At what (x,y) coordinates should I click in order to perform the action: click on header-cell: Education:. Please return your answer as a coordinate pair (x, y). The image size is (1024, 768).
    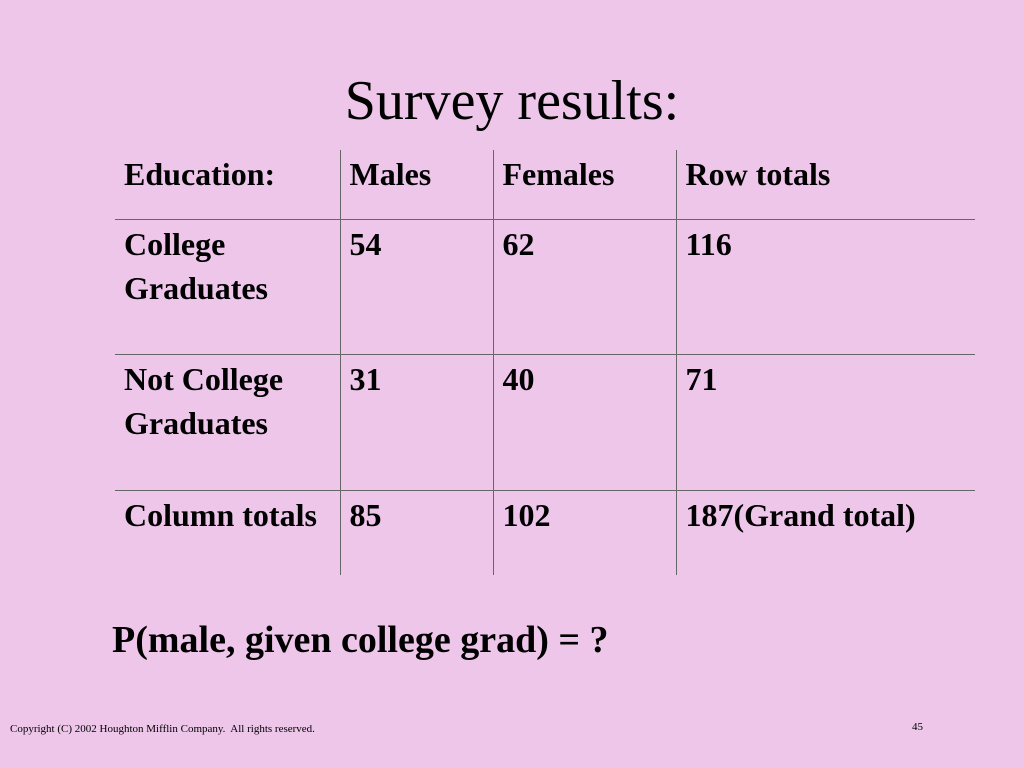
    Looking at the image, I should click on (200, 174).